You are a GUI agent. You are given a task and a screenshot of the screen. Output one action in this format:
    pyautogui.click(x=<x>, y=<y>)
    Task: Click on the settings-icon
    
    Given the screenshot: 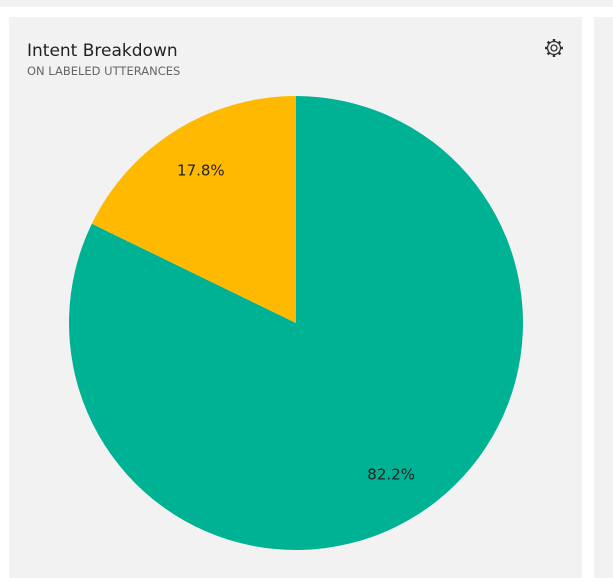 What is the action you would take?
    pyautogui.click(x=554, y=48)
    